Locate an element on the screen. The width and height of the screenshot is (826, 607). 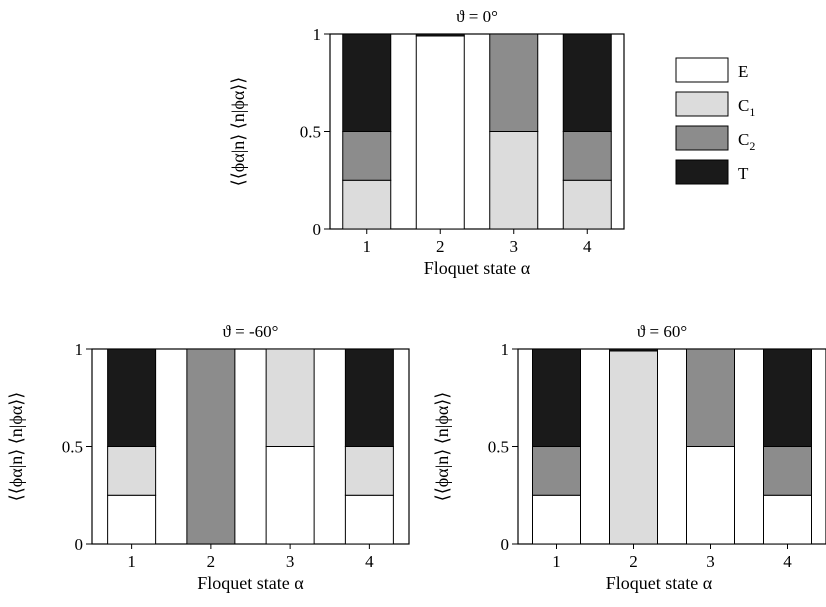
legend-item-C2: C2 is located at coordinates (715, 139).